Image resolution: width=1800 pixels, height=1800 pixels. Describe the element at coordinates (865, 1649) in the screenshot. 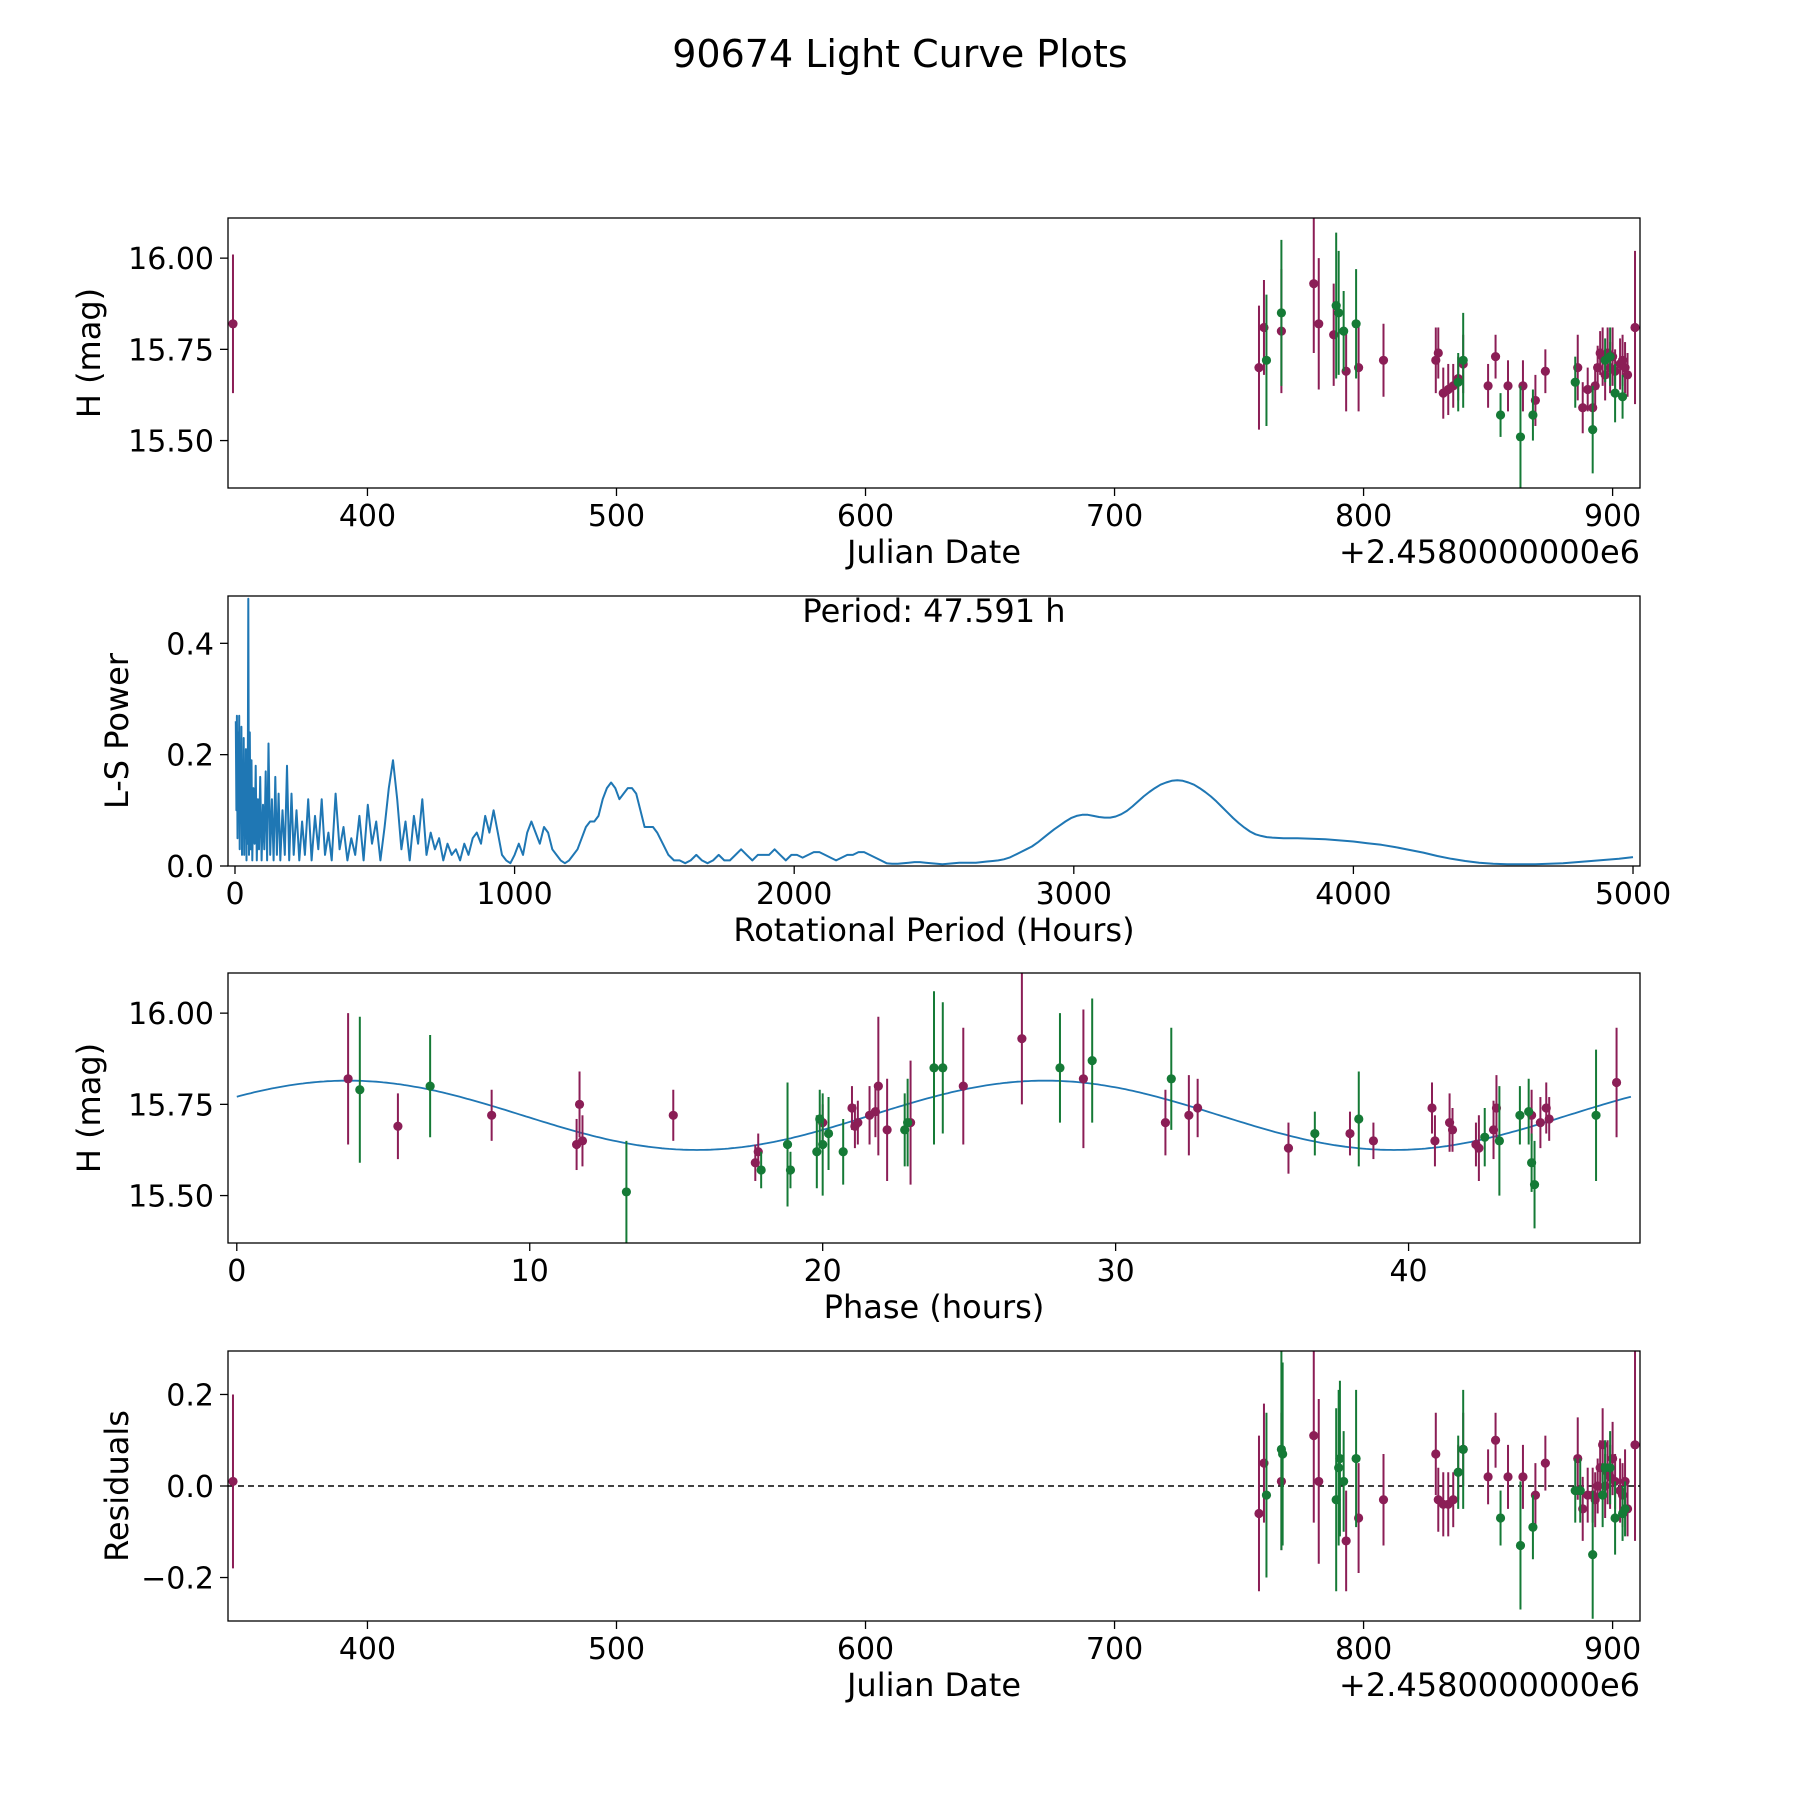

I see `x-tick-label: 600` at that location.